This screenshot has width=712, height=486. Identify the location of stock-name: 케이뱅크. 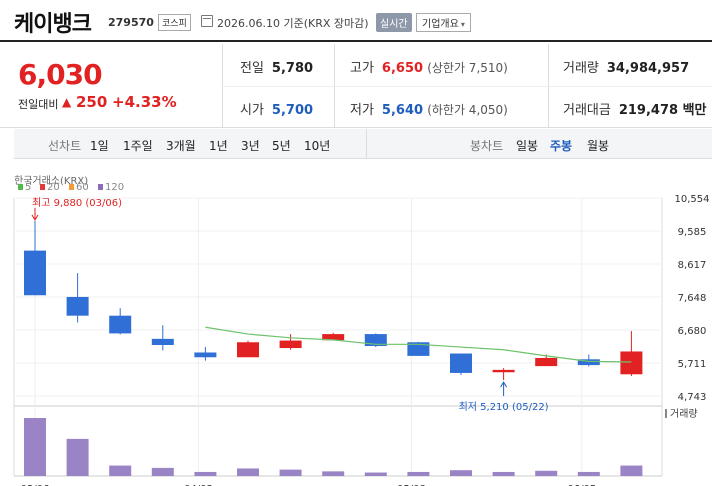
(53, 24).